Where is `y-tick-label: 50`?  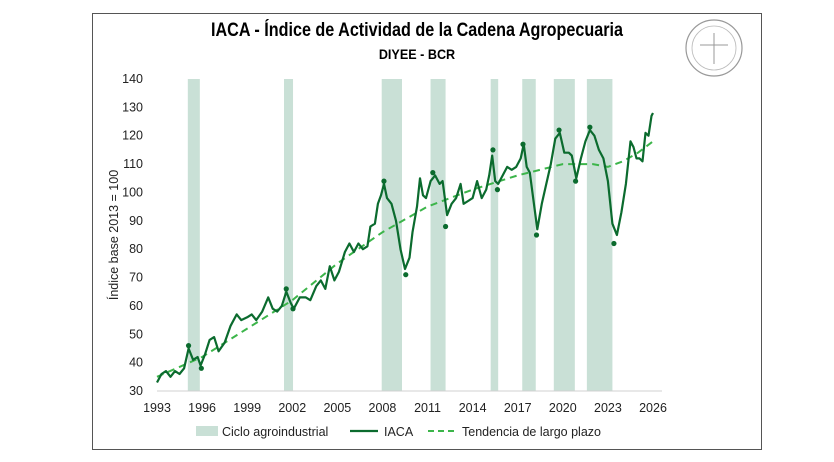 y-tick-label: 50 is located at coordinates (136, 334).